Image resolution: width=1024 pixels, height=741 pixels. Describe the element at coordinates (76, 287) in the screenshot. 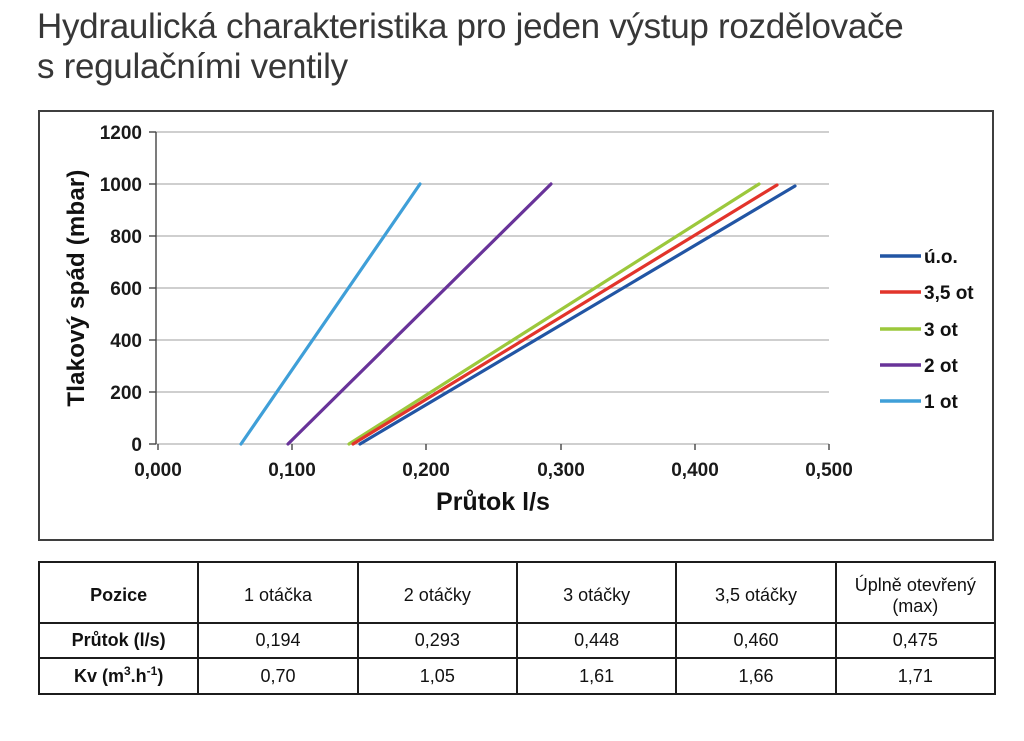

I see `svg-text: Tlakový spád (mbar)` at that location.